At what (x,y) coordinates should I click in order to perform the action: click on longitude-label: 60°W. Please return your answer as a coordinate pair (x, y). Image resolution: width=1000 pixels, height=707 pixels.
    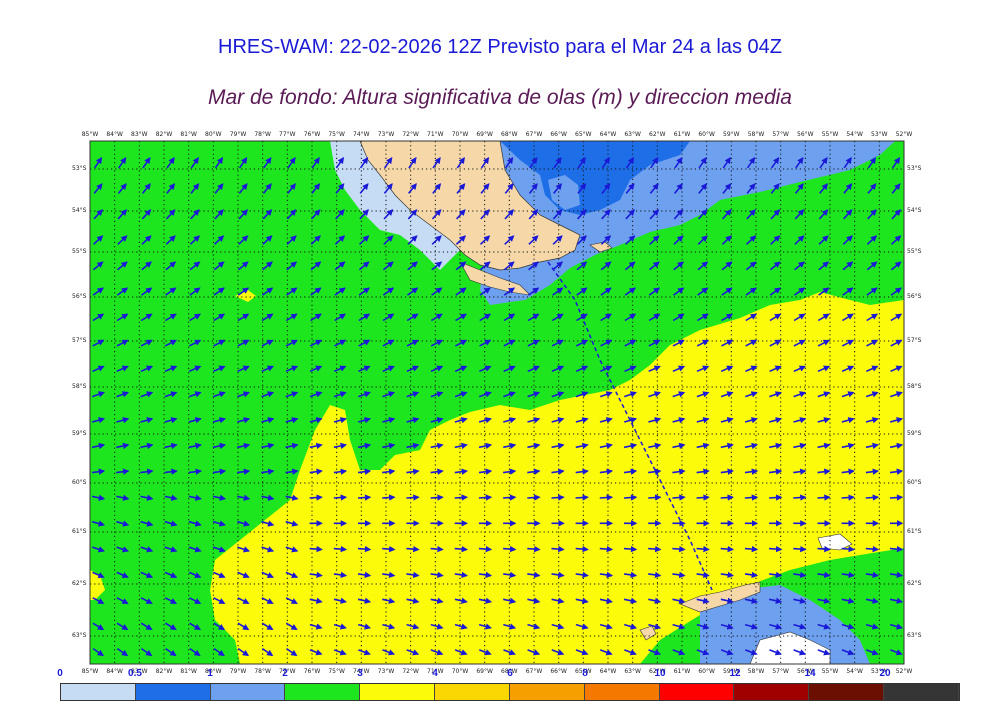
    Looking at the image, I should click on (706, 134).